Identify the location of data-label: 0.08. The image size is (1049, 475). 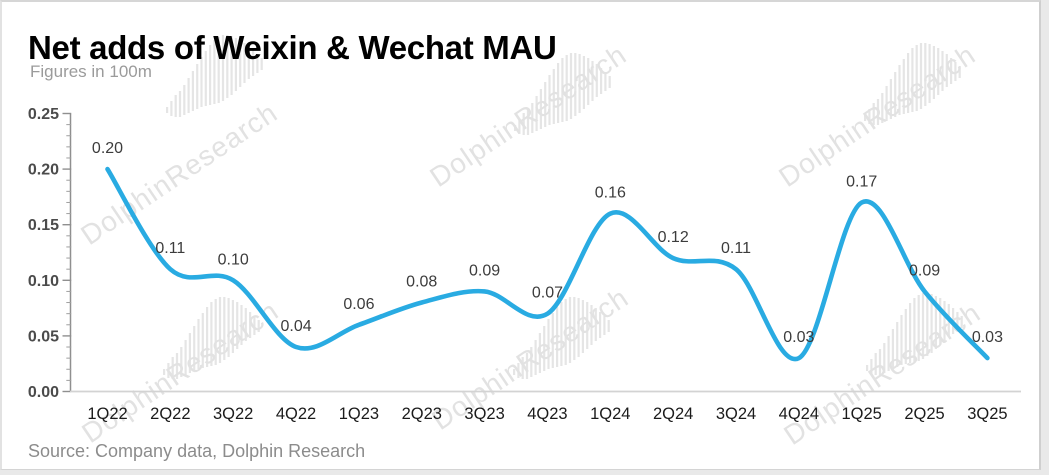
(421, 282).